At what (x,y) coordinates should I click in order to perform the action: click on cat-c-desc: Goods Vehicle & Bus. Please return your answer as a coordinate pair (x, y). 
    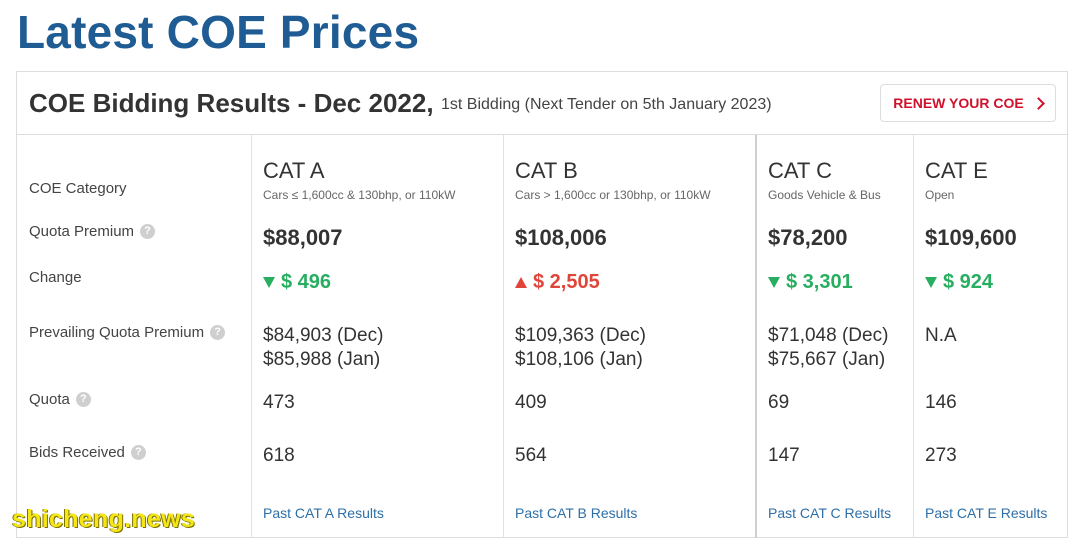
    Looking at the image, I should click on (824, 195).